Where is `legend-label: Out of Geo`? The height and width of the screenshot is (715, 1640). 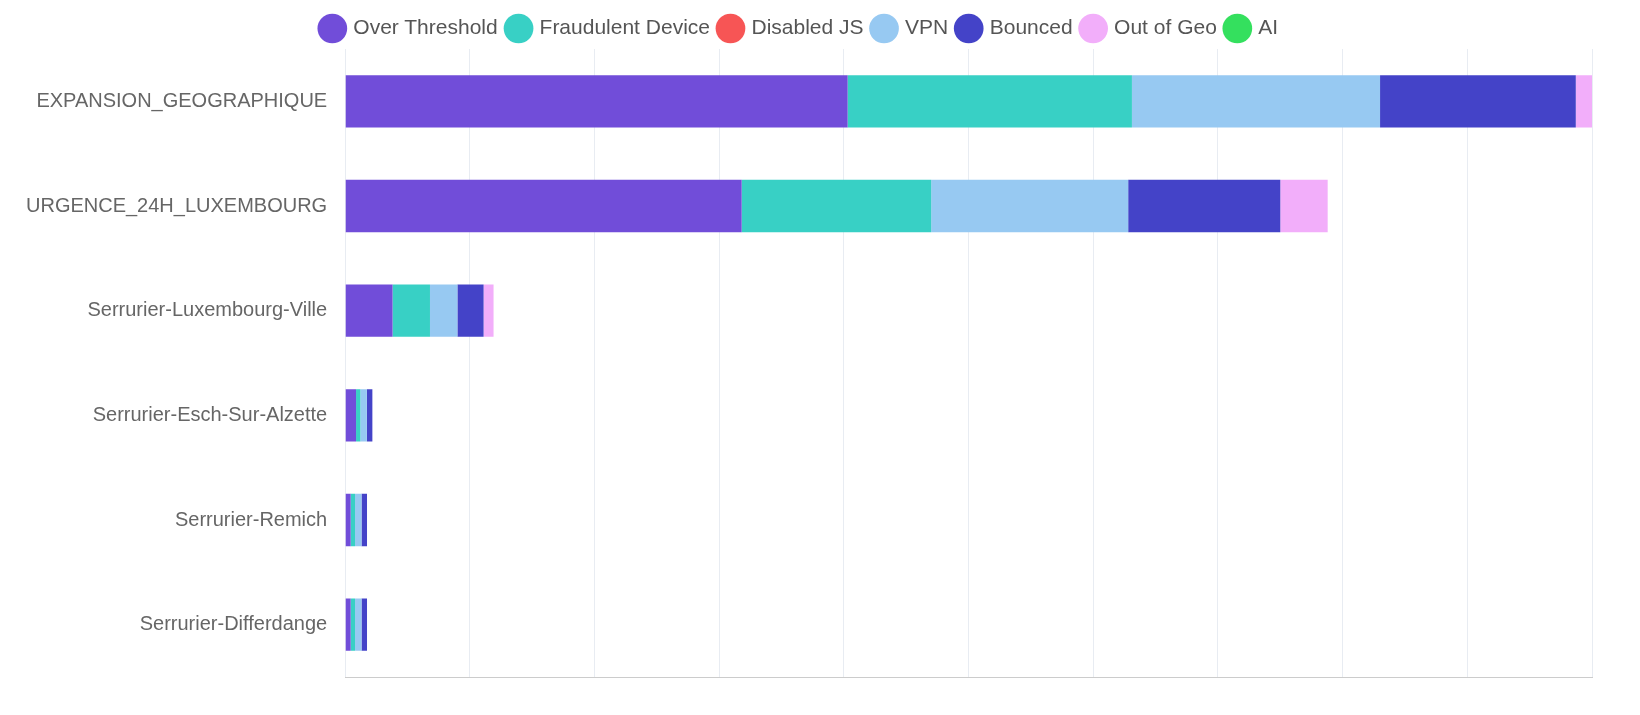 legend-label: Out of Geo is located at coordinates (1165, 27).